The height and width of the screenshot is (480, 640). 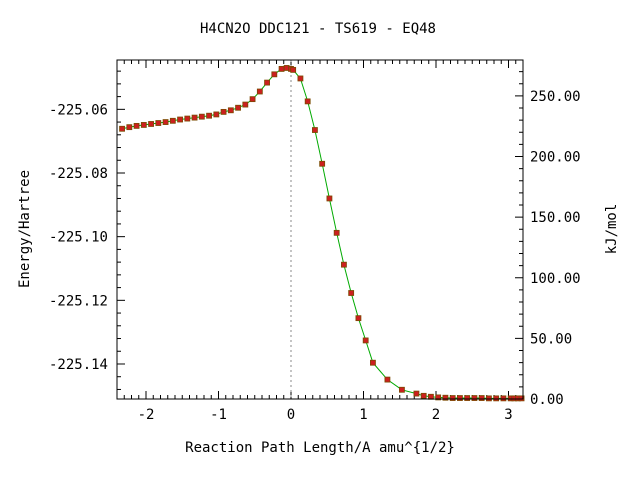 I want to click on x-tick-label: 2, so click(x=436, y=415).